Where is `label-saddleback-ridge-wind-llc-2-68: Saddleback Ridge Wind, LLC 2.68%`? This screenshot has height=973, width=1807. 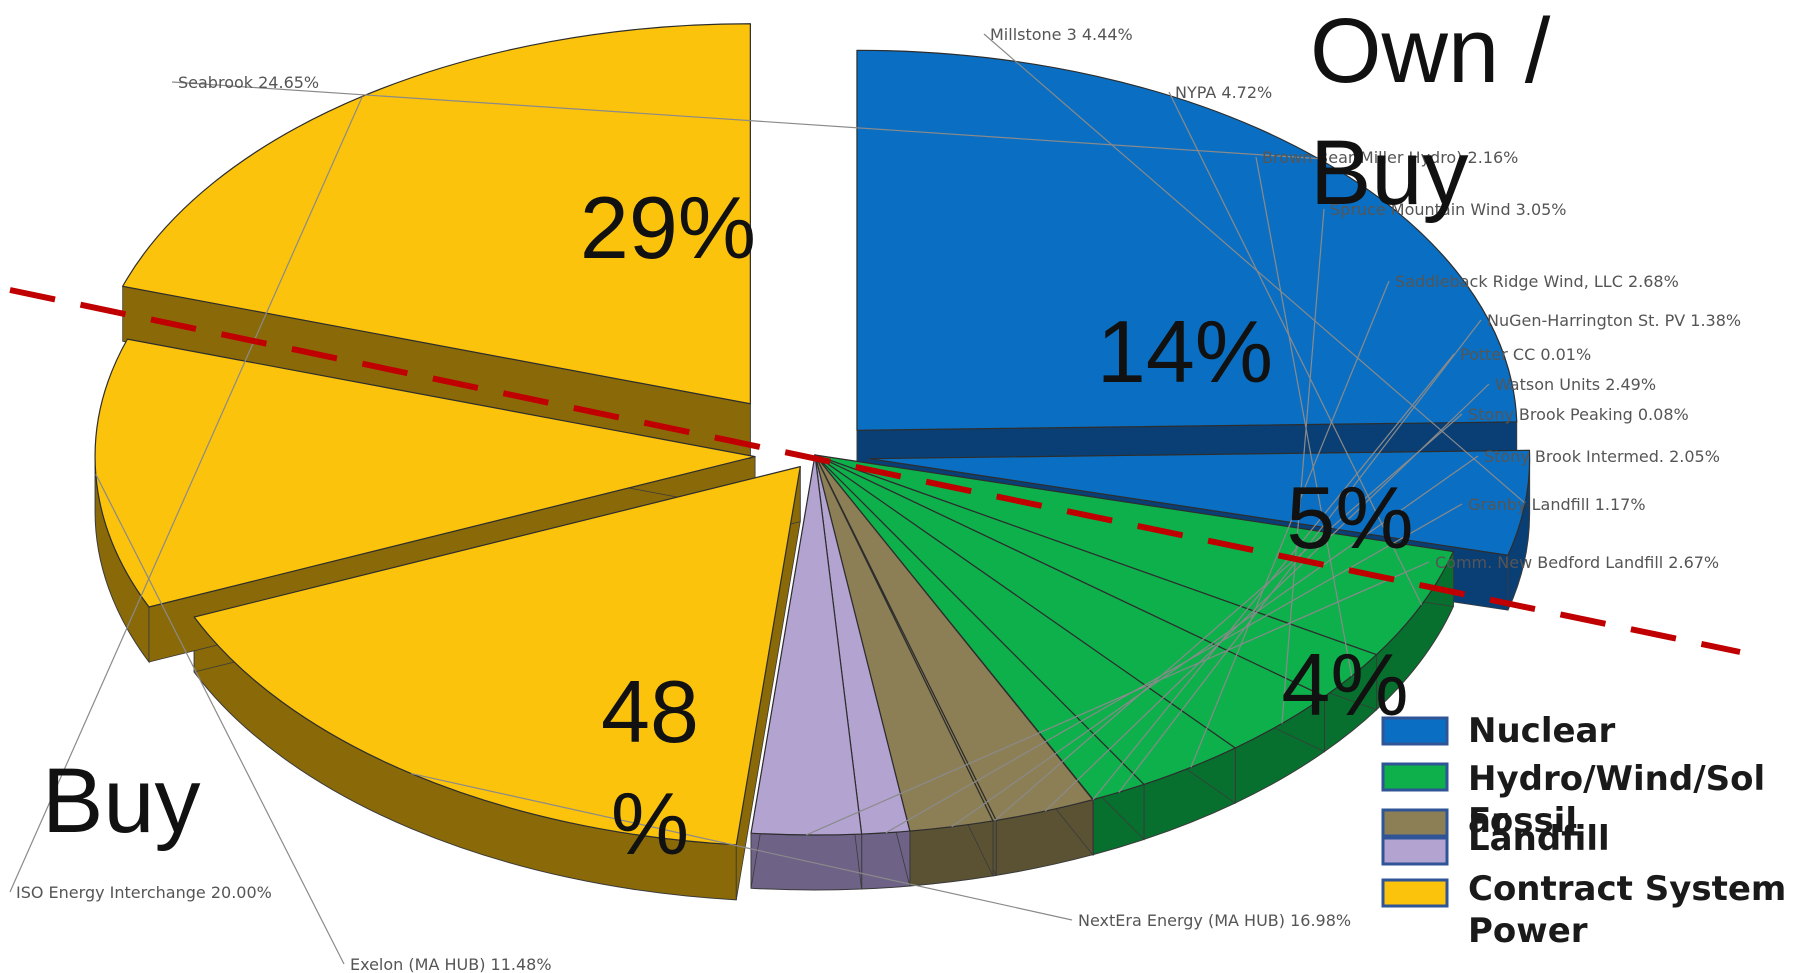 label-saddleback-ridge-wind-llc-2-68: Saddleback Ridge Wind, LLC 2.68% is located at coordinates (1537, 281).